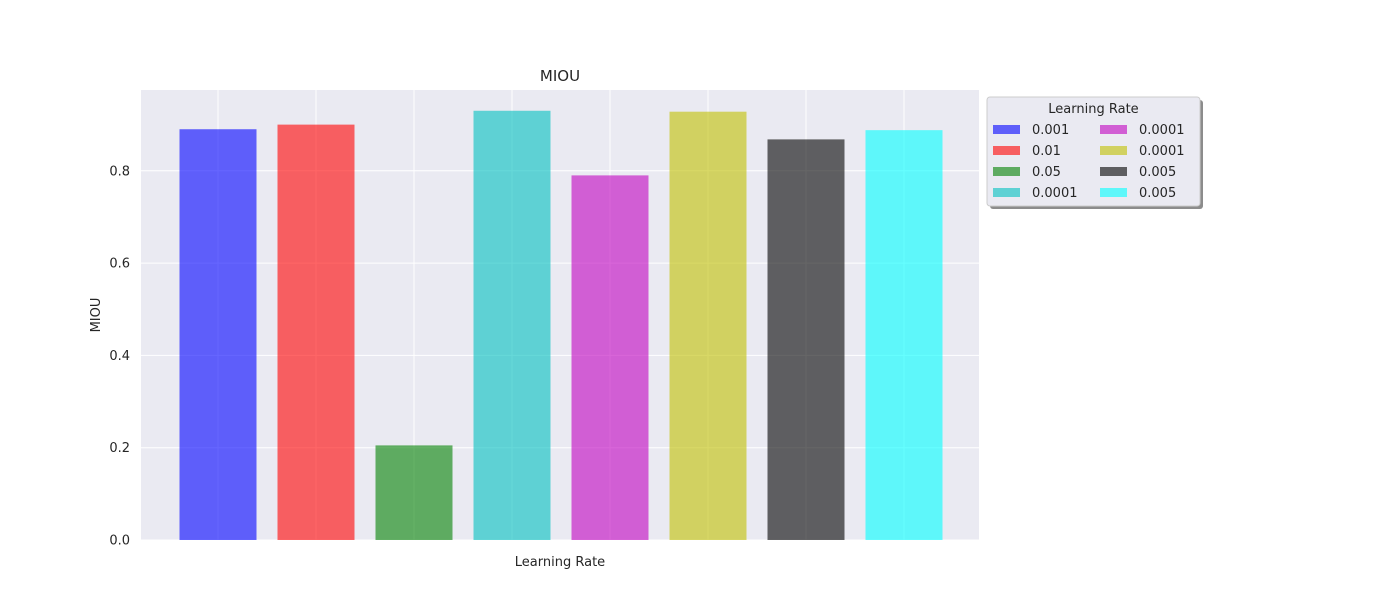  I want to click on chart-title: MIOU, so click(560, 76).